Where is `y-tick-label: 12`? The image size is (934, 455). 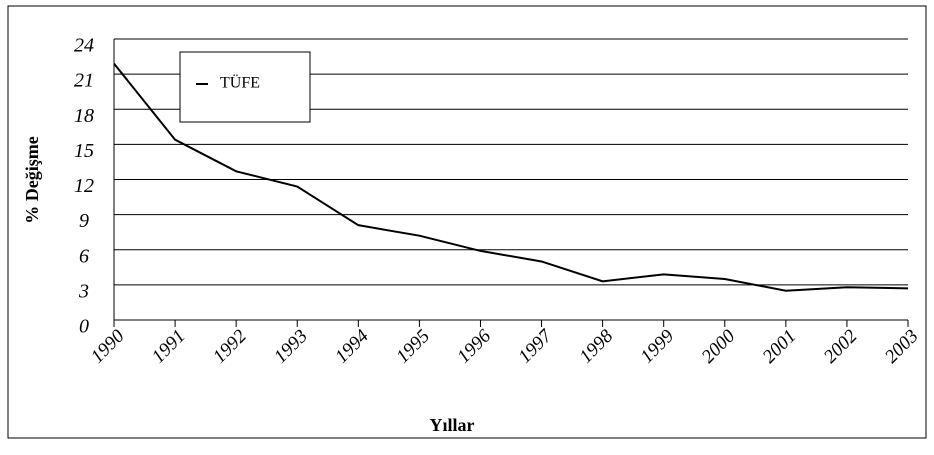
y-tick-label: 12 is located at coordinates (84, 186).